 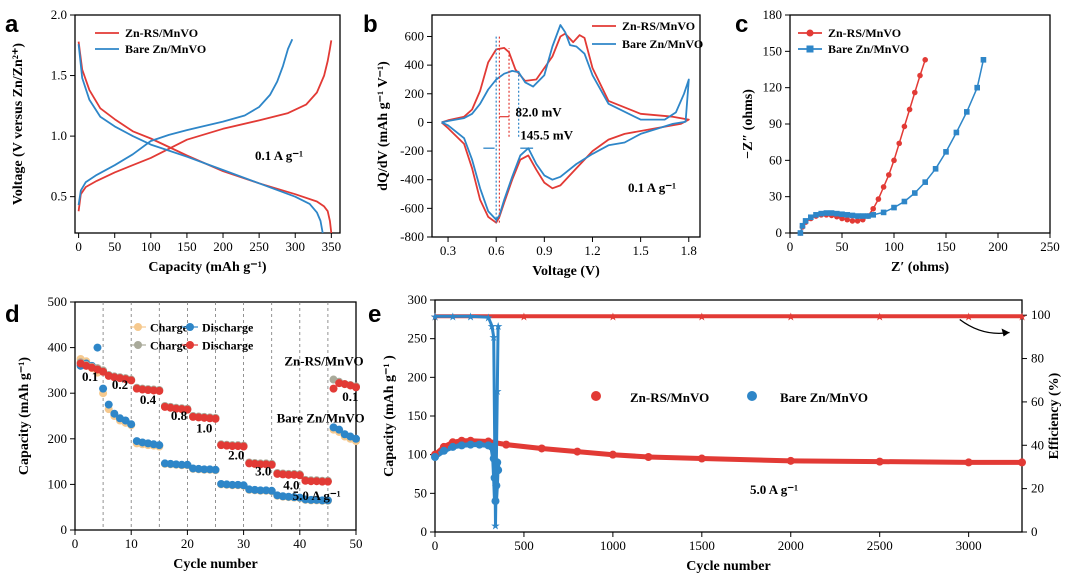 What do you see at coordinates (880, 545) in the screenshot?
I see `x-tick-label: 2500` at bounding box center [880, 545].